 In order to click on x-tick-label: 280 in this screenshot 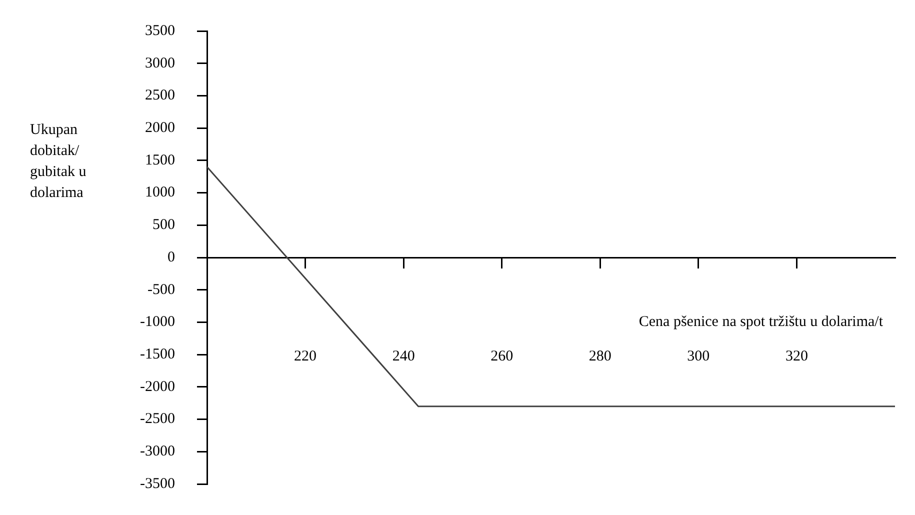, I will do `click(600, 356)`.